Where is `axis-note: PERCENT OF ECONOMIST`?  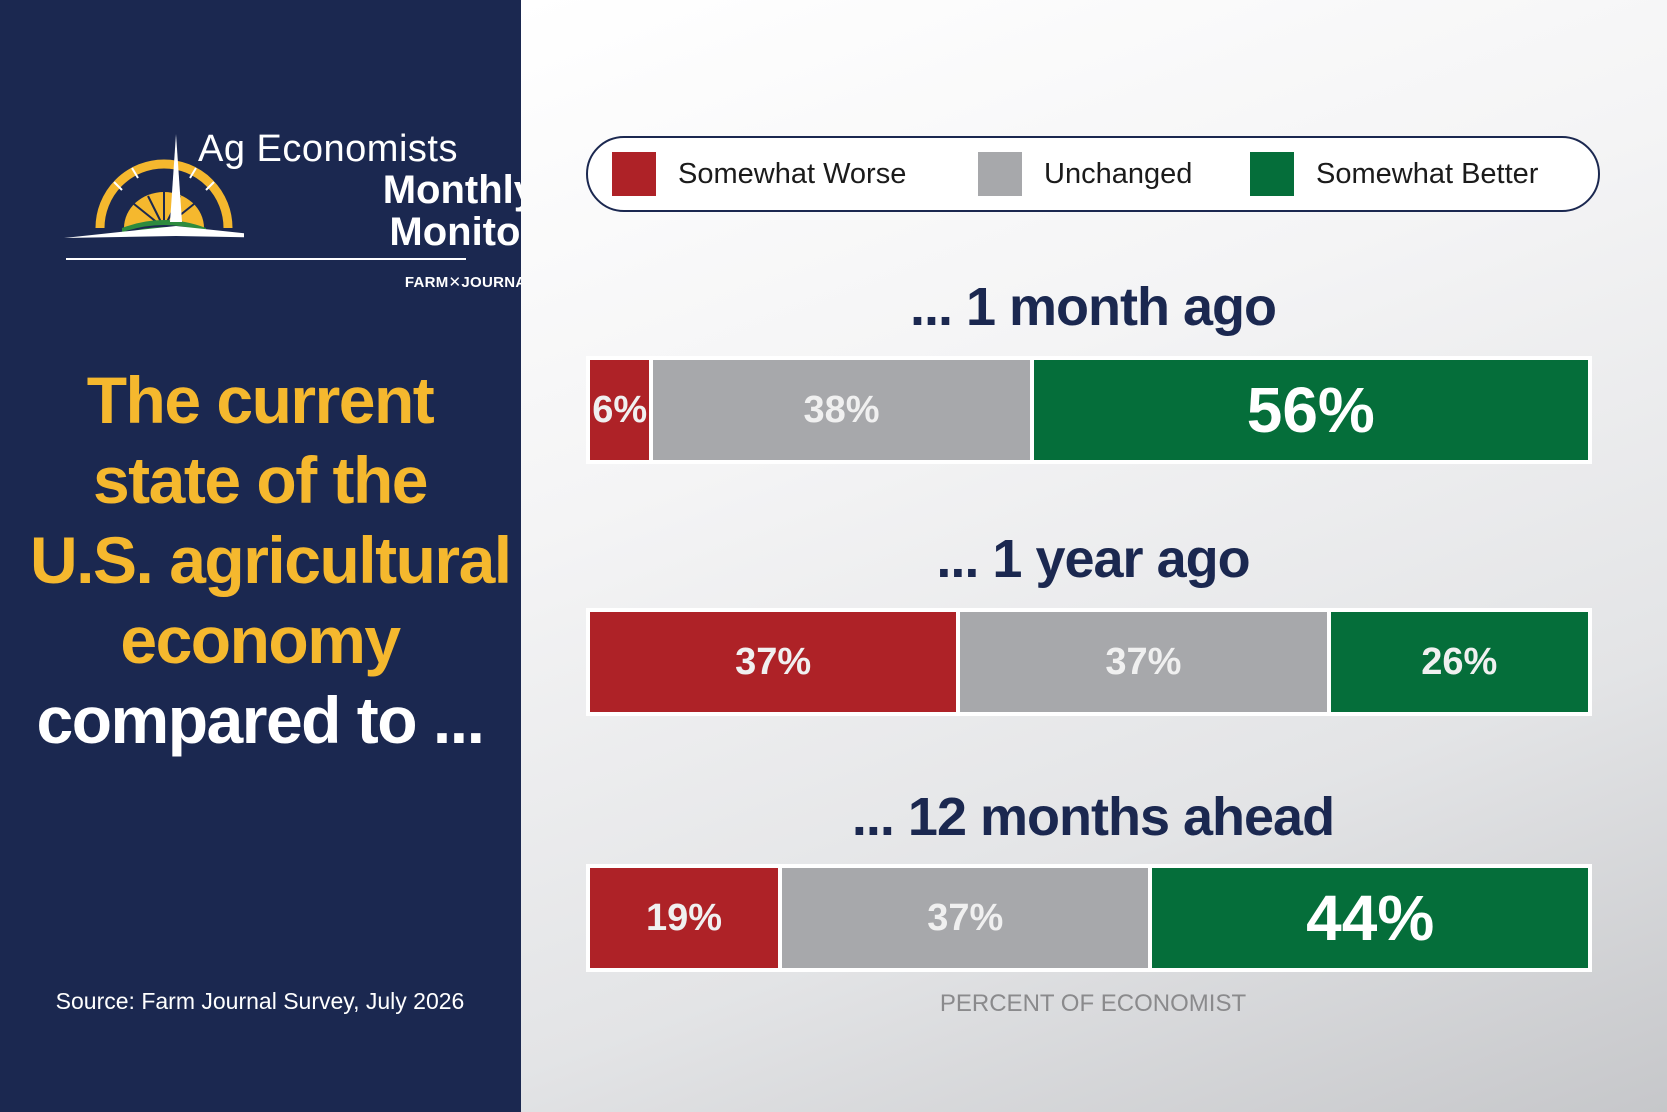
axis-note: PERCENT OF ECONOMIST is located at coordinates (1093, 1003).